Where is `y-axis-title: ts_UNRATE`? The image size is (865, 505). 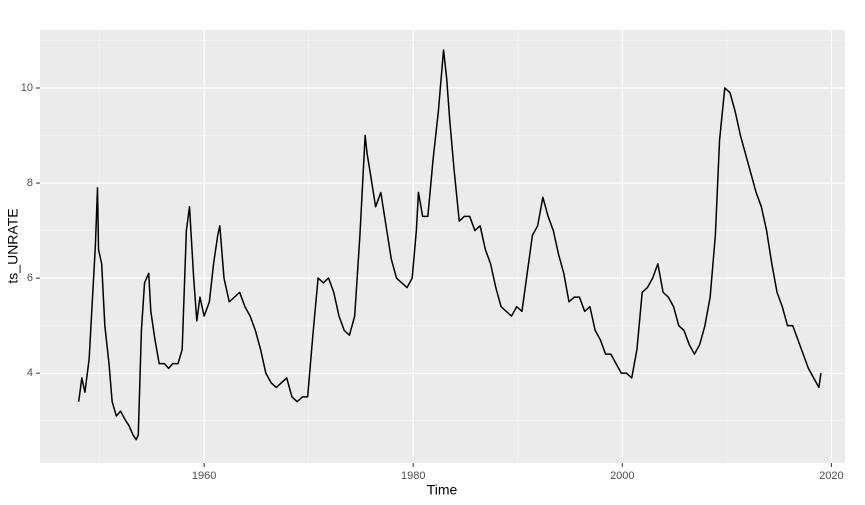 y-axis-title: ts_UNRATE is located at coordinates (13, 245).